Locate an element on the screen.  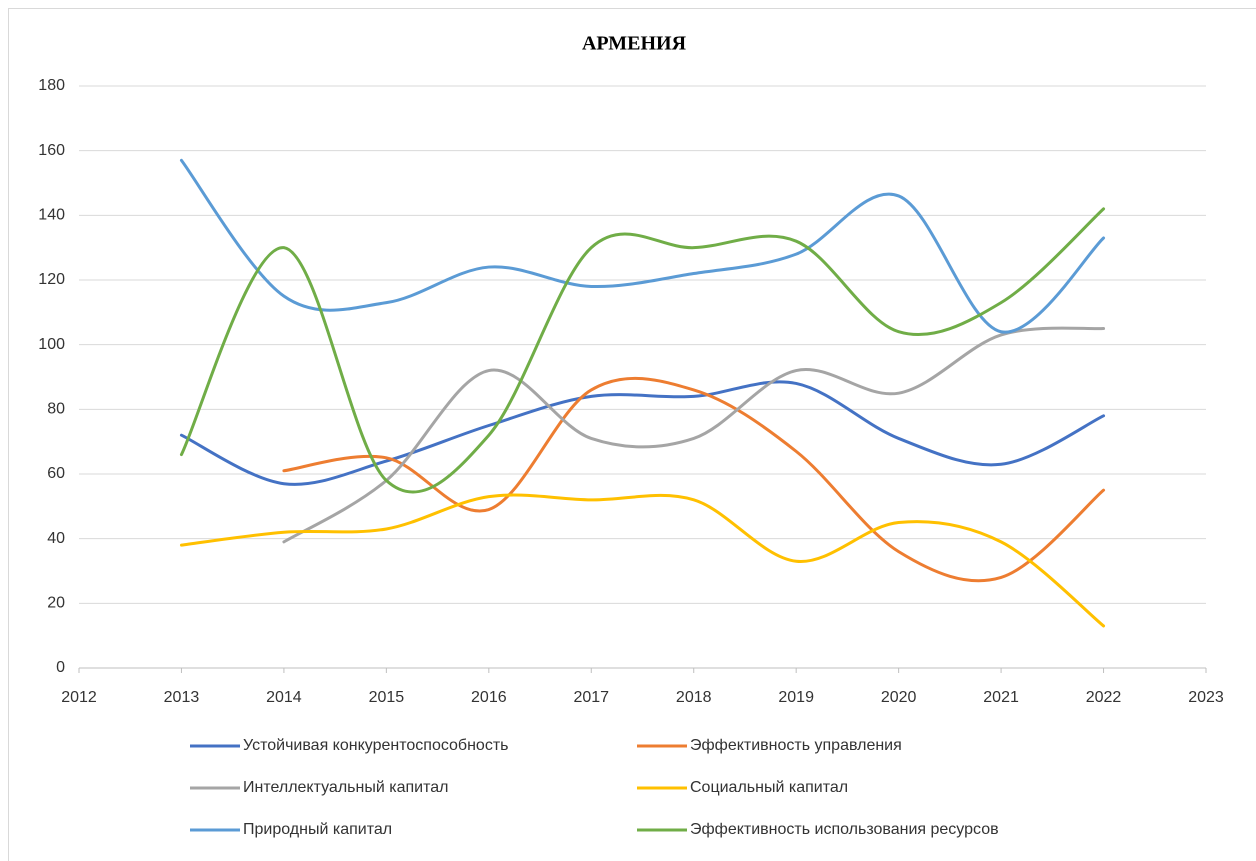
x-tick-label: 2022 is located at coordinates (1104, 697).